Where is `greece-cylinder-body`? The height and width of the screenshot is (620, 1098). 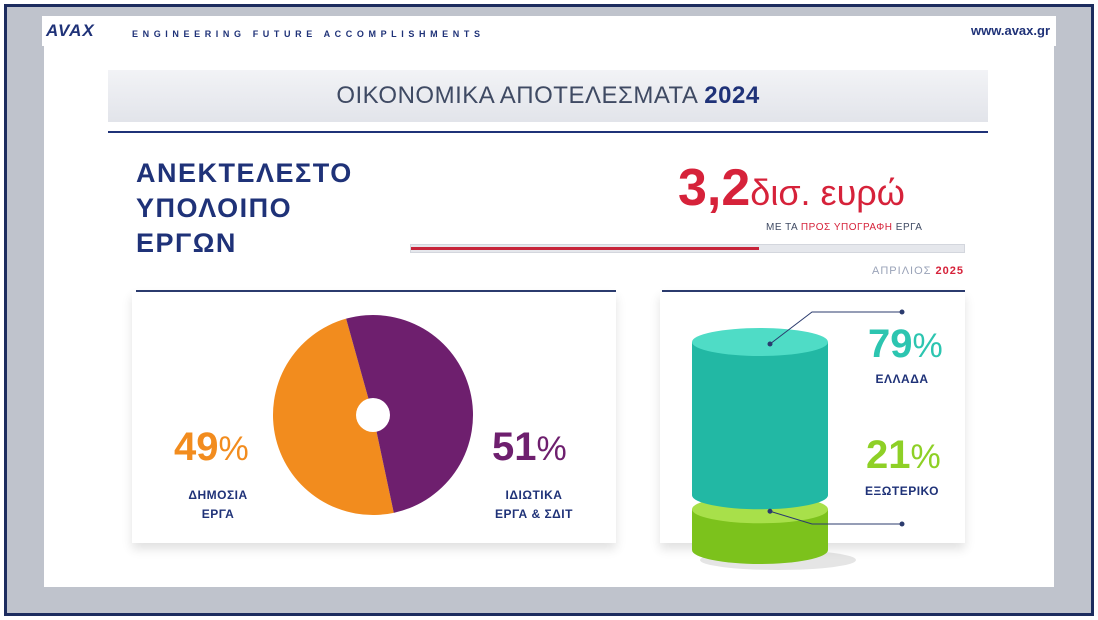 greece-cylinder-body is located at coordinates (760, 426).